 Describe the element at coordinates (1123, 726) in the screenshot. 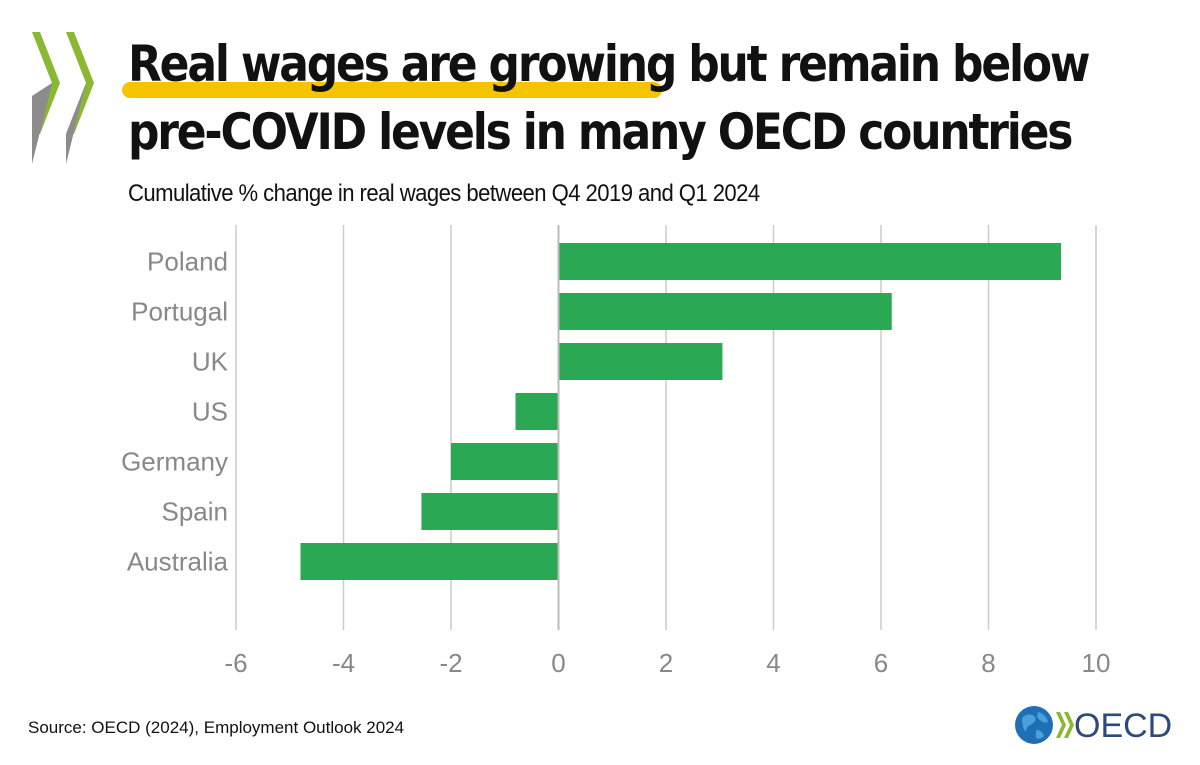

I see `logo-text: OECD` at that location.